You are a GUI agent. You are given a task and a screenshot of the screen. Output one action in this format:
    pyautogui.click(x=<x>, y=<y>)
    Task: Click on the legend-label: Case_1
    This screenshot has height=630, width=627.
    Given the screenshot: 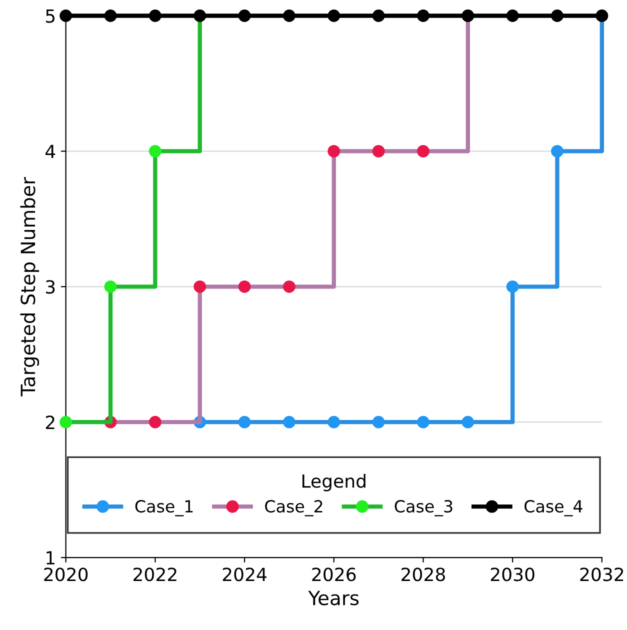 What is the action you would take?
    pyautogui.click(x=164, y=508)
    